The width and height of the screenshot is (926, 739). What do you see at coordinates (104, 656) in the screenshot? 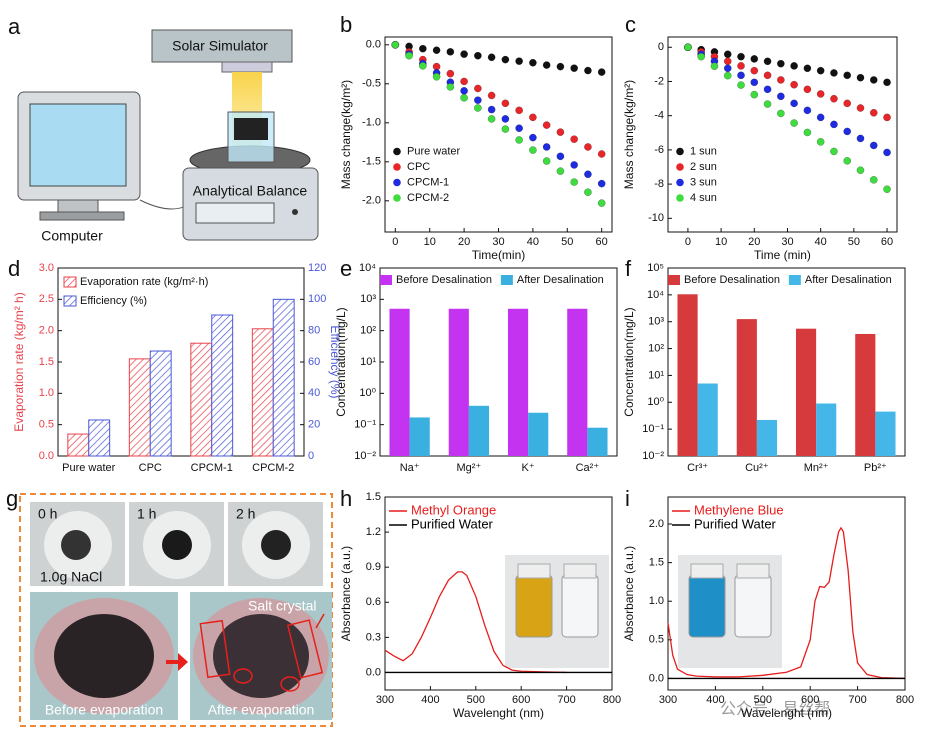
I see `sample` at bounding box center [104, 656].